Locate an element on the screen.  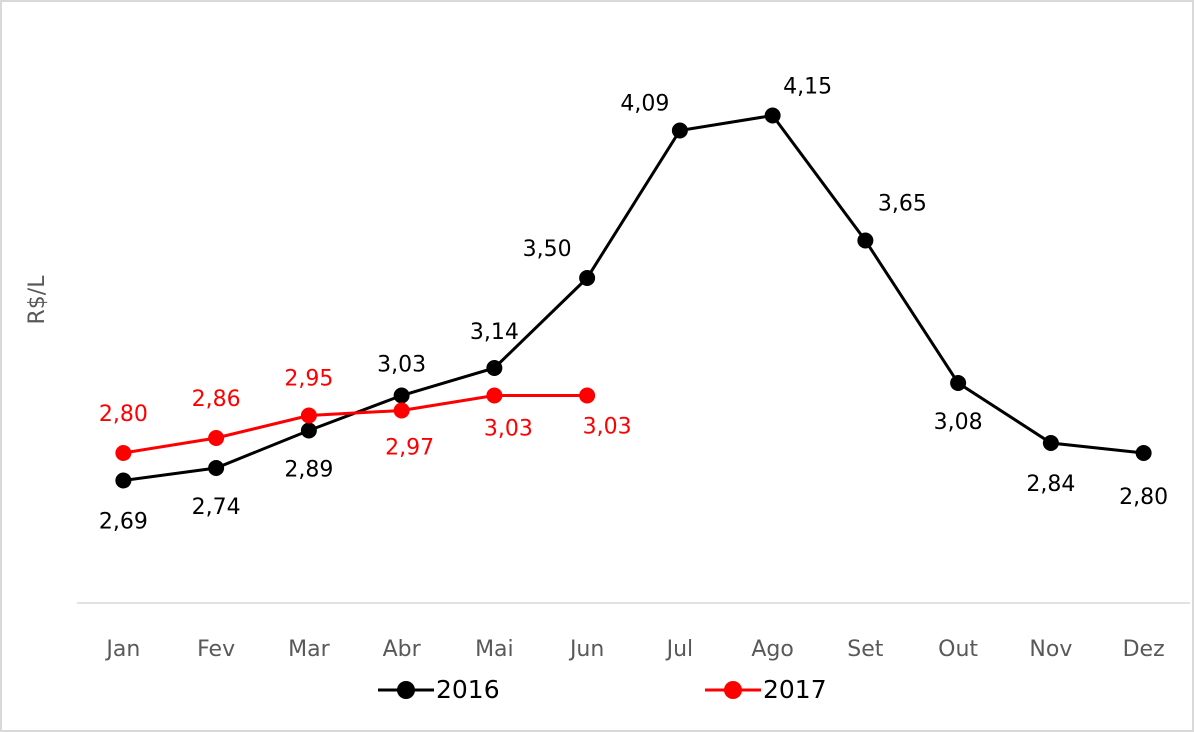
data-label: 3,08 is located at coordinates (958, 422).